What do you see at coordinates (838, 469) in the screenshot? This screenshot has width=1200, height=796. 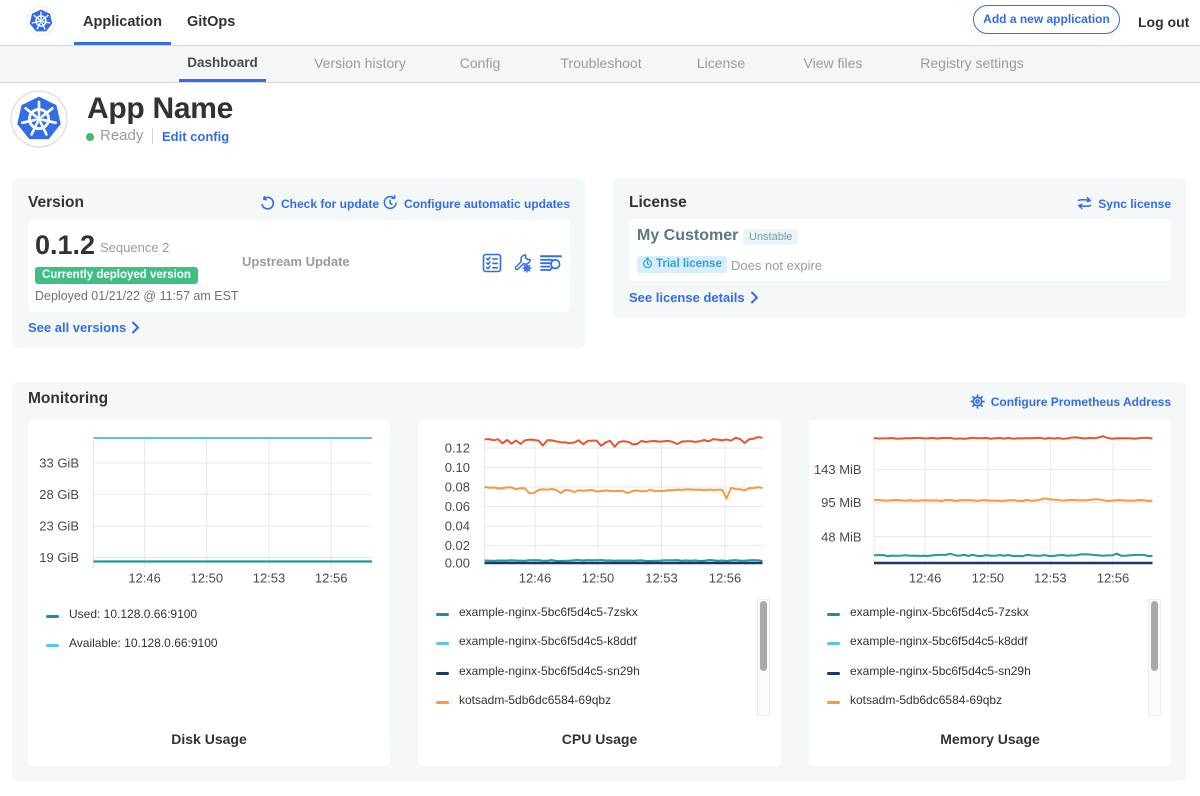 I see `svg-text: 143 MiB` at bounding box center [838, 469].